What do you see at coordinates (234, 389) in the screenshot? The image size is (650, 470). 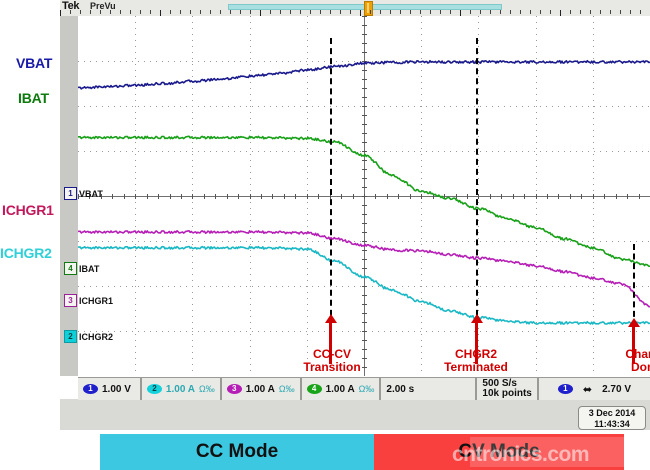 I see `channel-3-dot: 3` at bounding box center [234, 389].